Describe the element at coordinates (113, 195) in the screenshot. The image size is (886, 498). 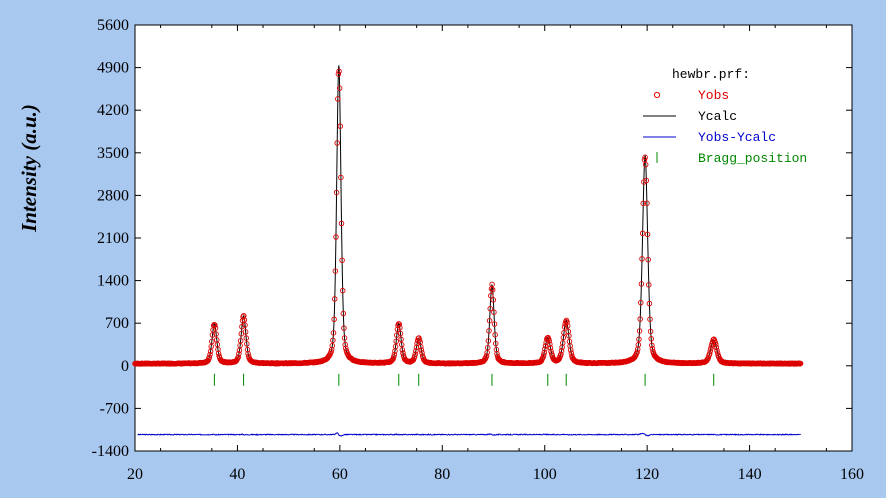
I see `y-tick-label: 2800` at that location.